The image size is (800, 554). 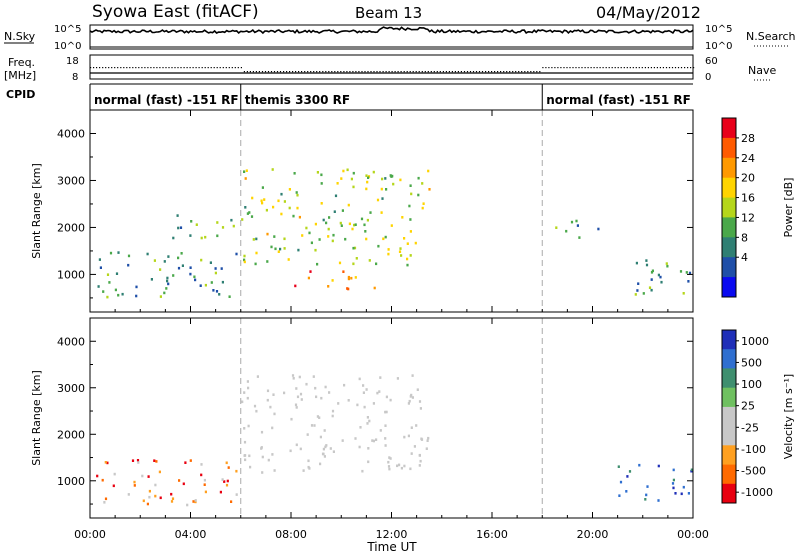 I want to click on colorbar-tick-label: 28, so click(x=748, y=138).